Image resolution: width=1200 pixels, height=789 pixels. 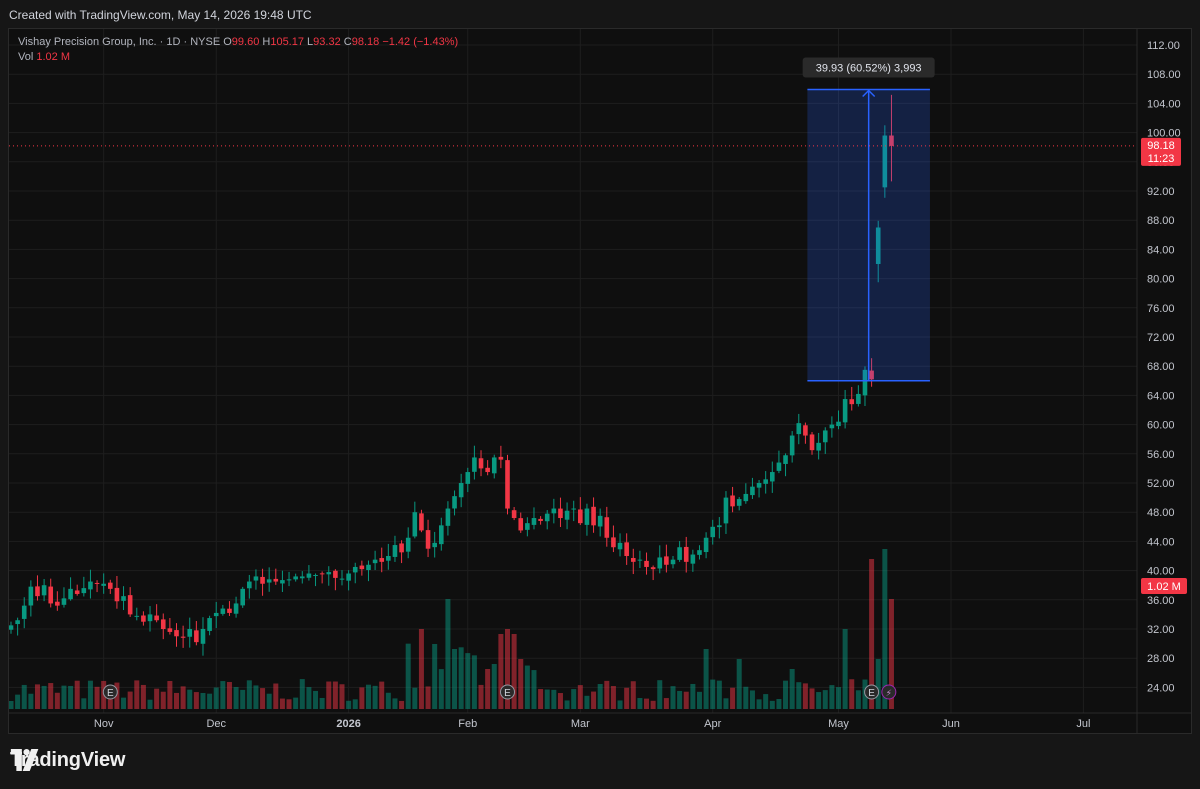 What do you see at coordinates (1161, 367) in the screenshot?
I see `y-tick-label: 68.00` at bounding box center [1161, 367].